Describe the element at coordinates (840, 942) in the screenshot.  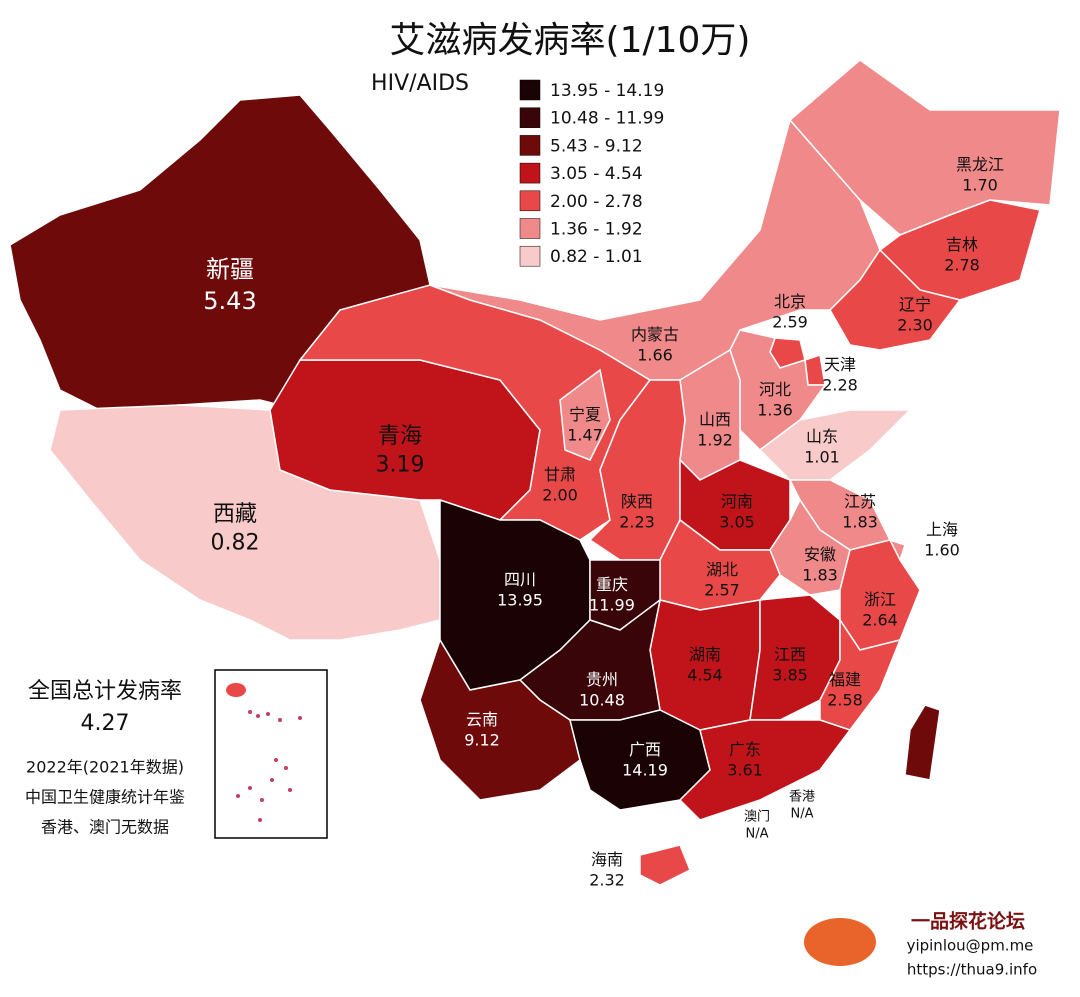
I see `logo` at that location.